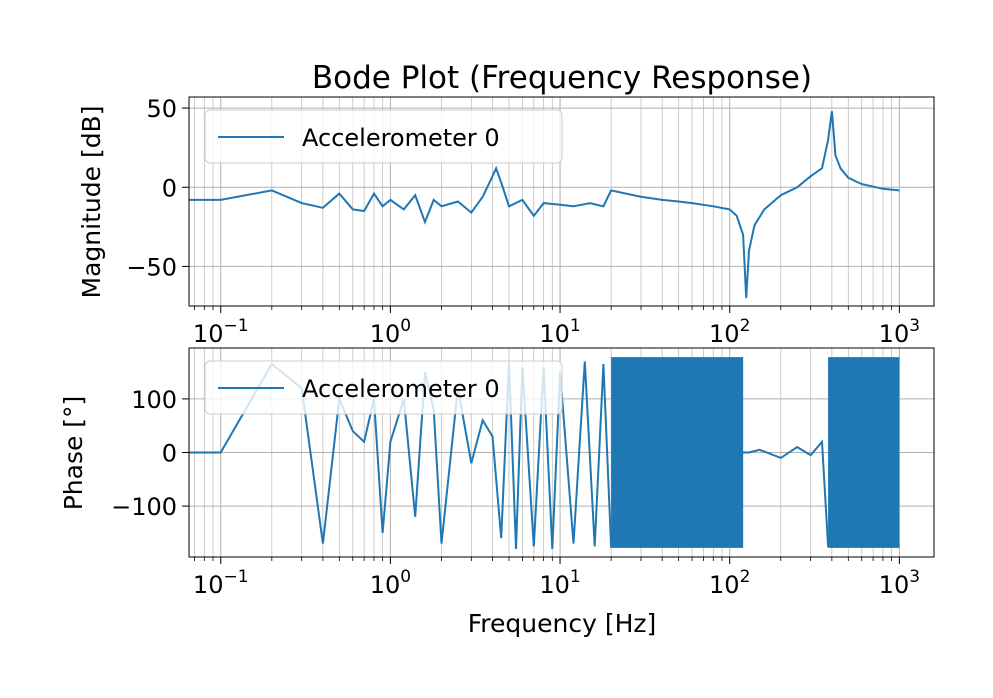  I want to click on phase-x-ticks: 10⁻¹ 10⁰ 10¹ 10² 10³, so click(556, 578).